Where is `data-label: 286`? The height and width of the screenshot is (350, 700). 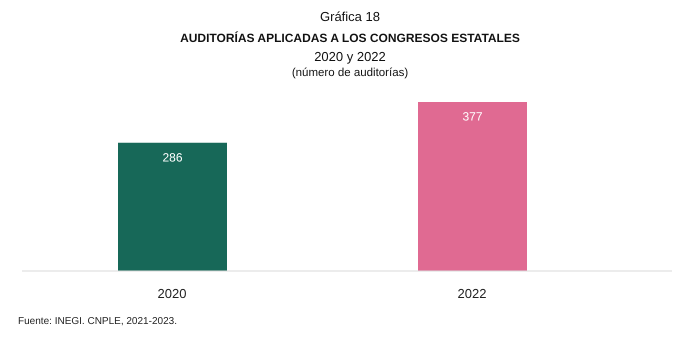 data-label: 286 is located at coordinates (172, 157).